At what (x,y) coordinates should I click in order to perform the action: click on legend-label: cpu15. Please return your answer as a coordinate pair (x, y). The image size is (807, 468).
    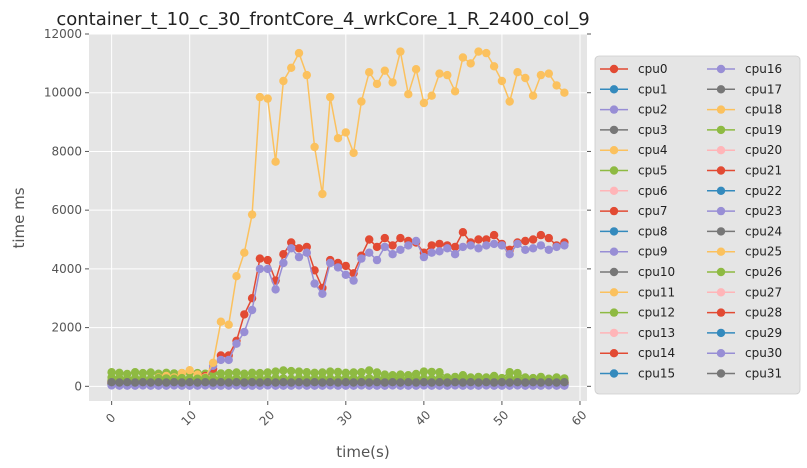
    Looking at the image, I should click on (656, 374).